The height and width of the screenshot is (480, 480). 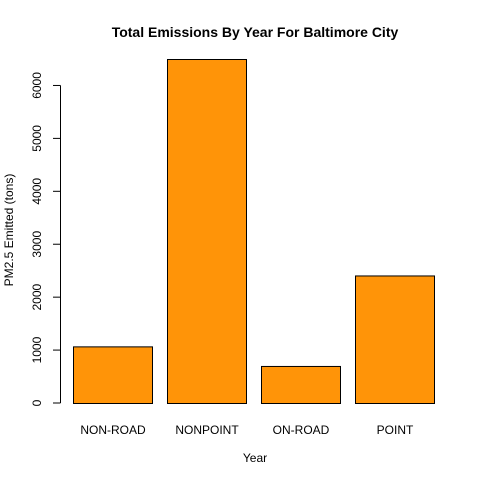 What do you see at coordinates (207, 430) in the screenshot?
I see `x-tick-label-nonpoint: NONPOINT` at bounding box center [207, 430].